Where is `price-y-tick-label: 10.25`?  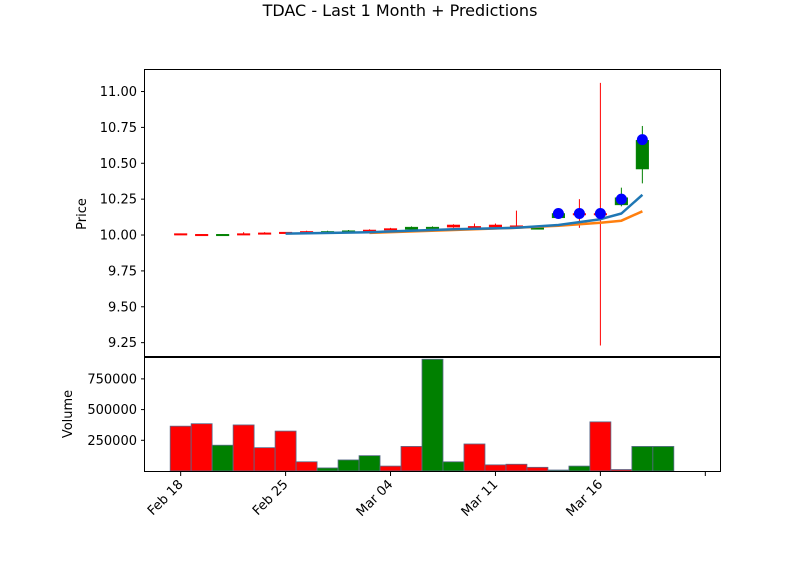 price-y-tick-label: 10.25 is located at coordinates (118, 200).